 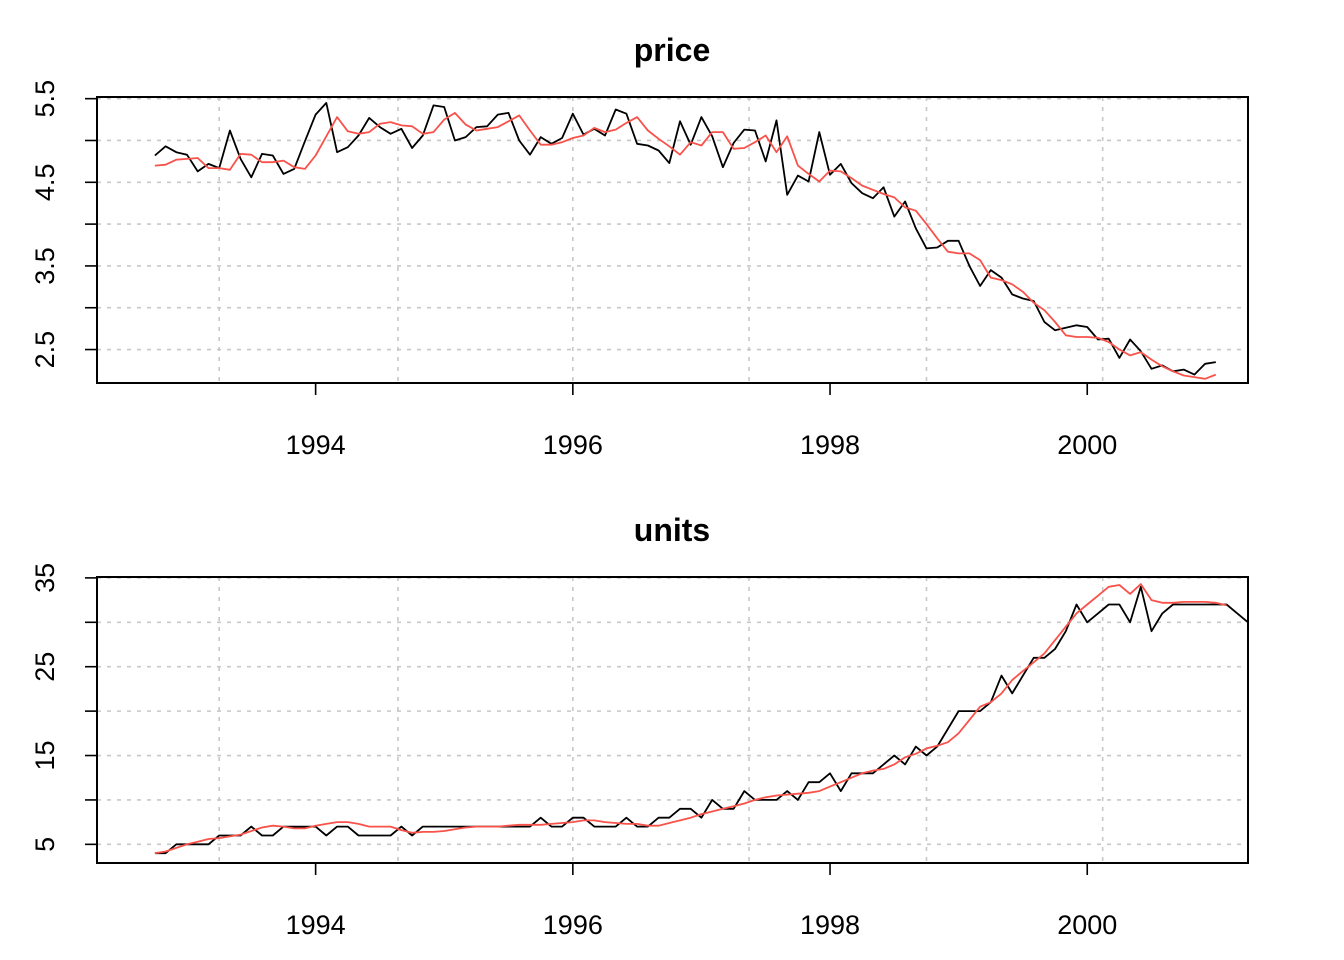 I want to click on units-y-tick-label: 15, so click(x=45, y=756).